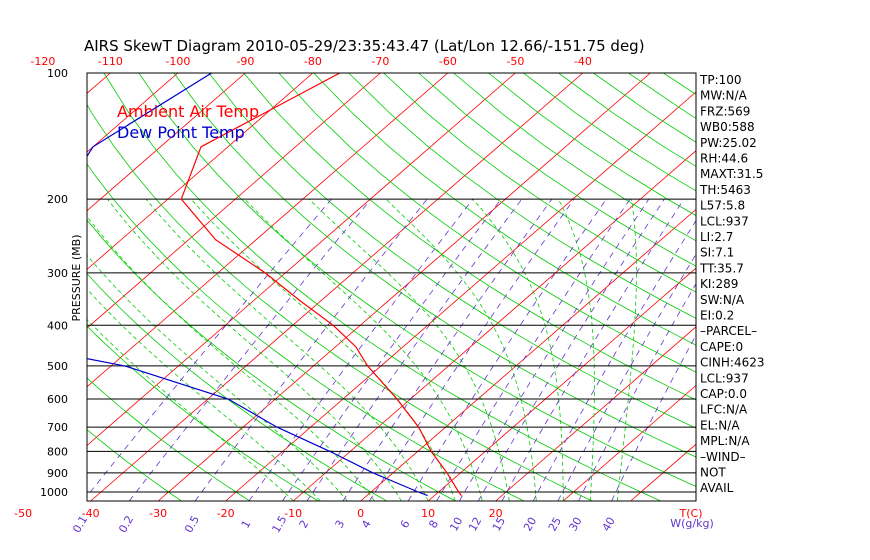 Image resolution: width=870 pixels, height=560 pixels. What do you see at coordinates (245, 61) in the screenshot?
I see `top-temp-tick-label: -90` at bounding box center [245, 61].